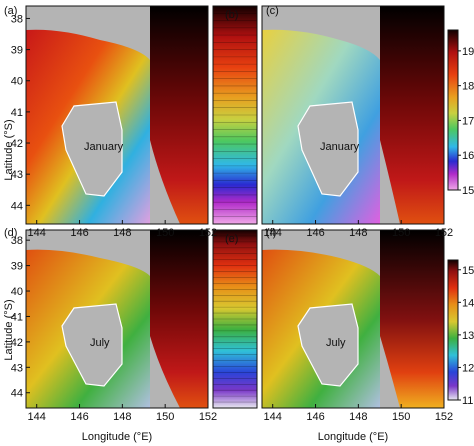 The image size is (474, 446). What do you see at coordinates (100, 343) in the screenshot?
I see `panel-d-map-label: July` at bounding box center [100, 343].